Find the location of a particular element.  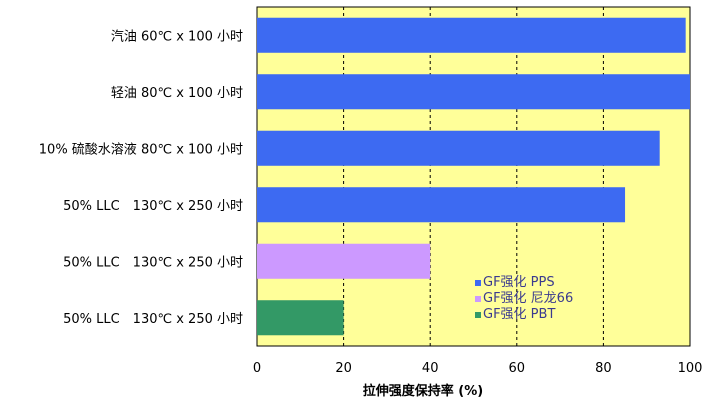

x-tick-label: 0 is located at coordinates (257, 368).